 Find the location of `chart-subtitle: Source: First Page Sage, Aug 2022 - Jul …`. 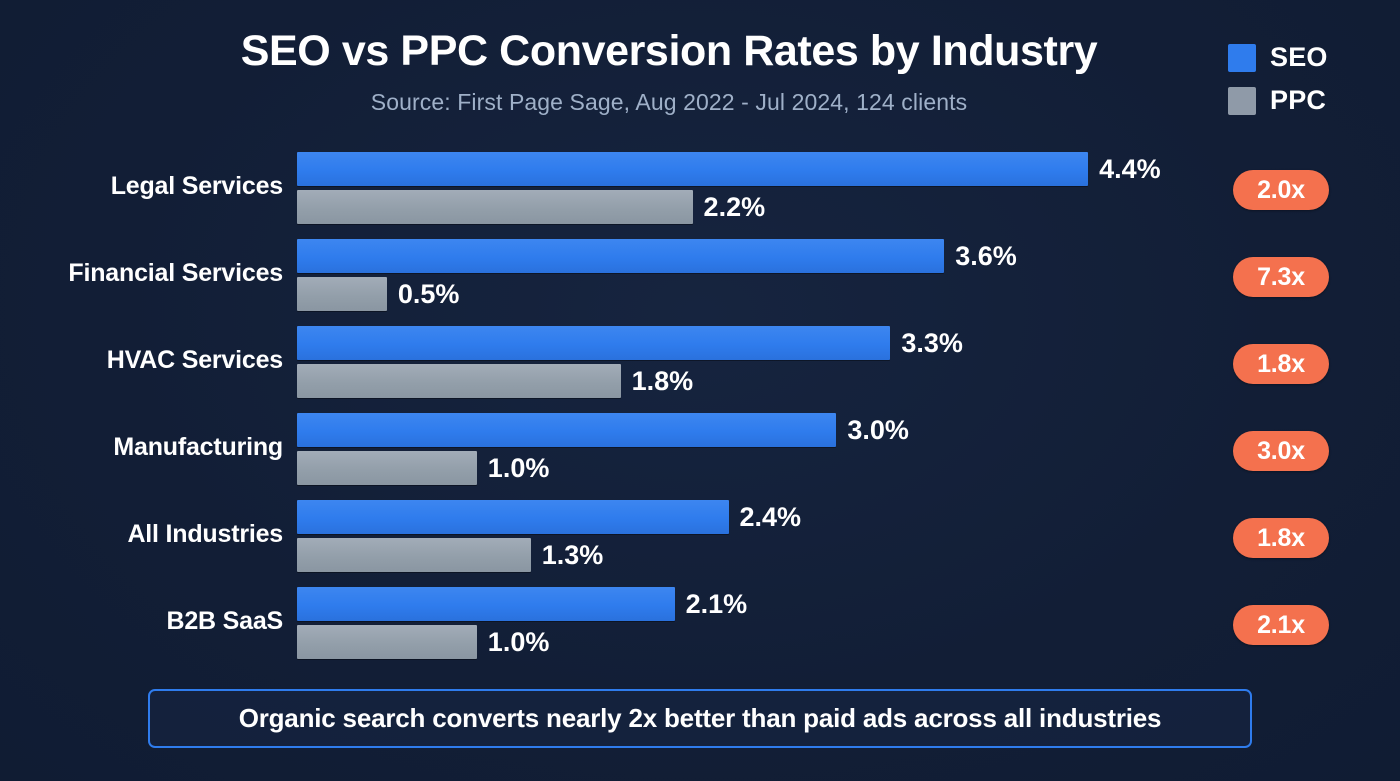

chart-subtitle: Source: First Page Sage, Aug 2022 - Jul … is located at coordinates (669, 102).